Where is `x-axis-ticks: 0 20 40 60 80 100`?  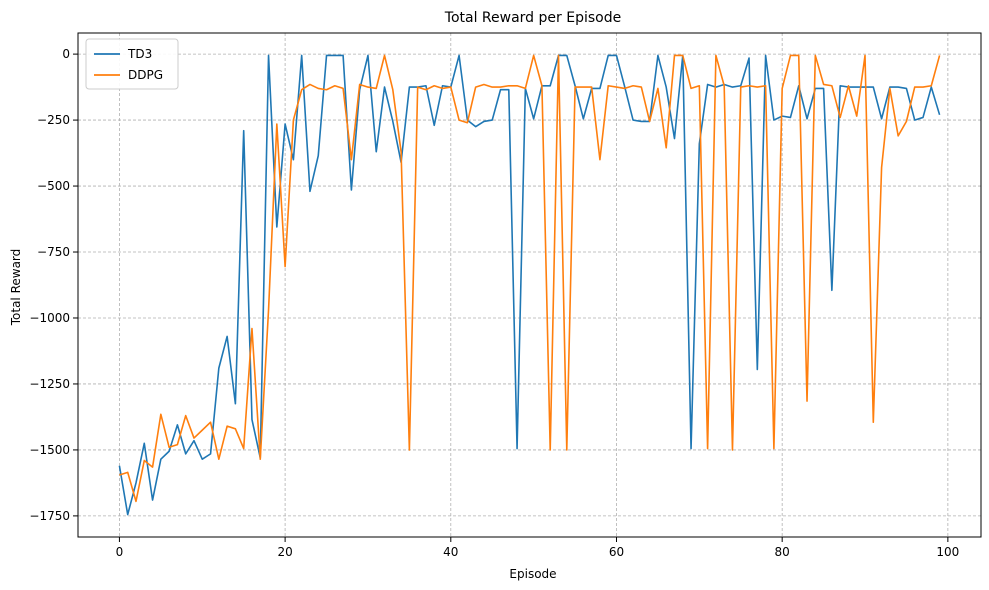 x-axis-ticks: 0 20 40 60 80 100 is located at coordinates (537, 548).